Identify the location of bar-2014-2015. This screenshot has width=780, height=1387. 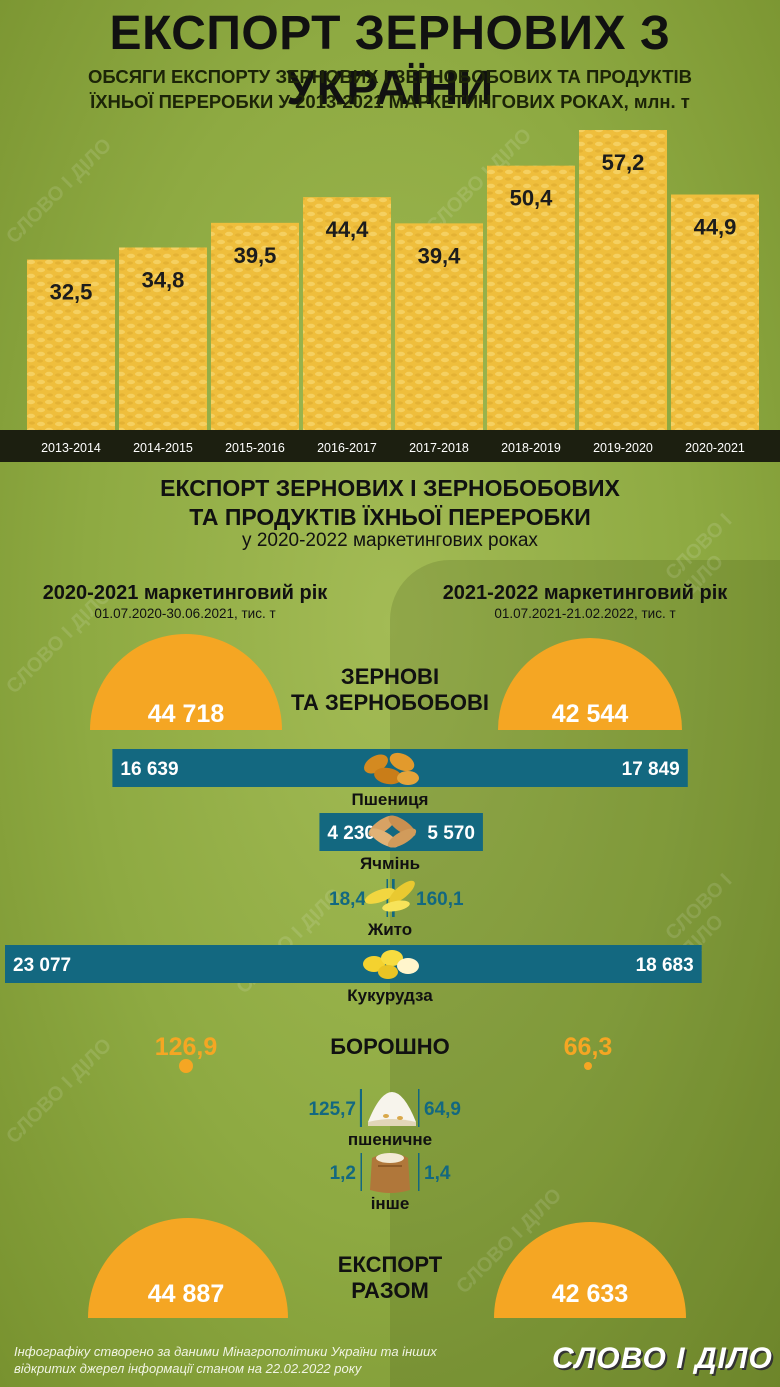
(163, 338).